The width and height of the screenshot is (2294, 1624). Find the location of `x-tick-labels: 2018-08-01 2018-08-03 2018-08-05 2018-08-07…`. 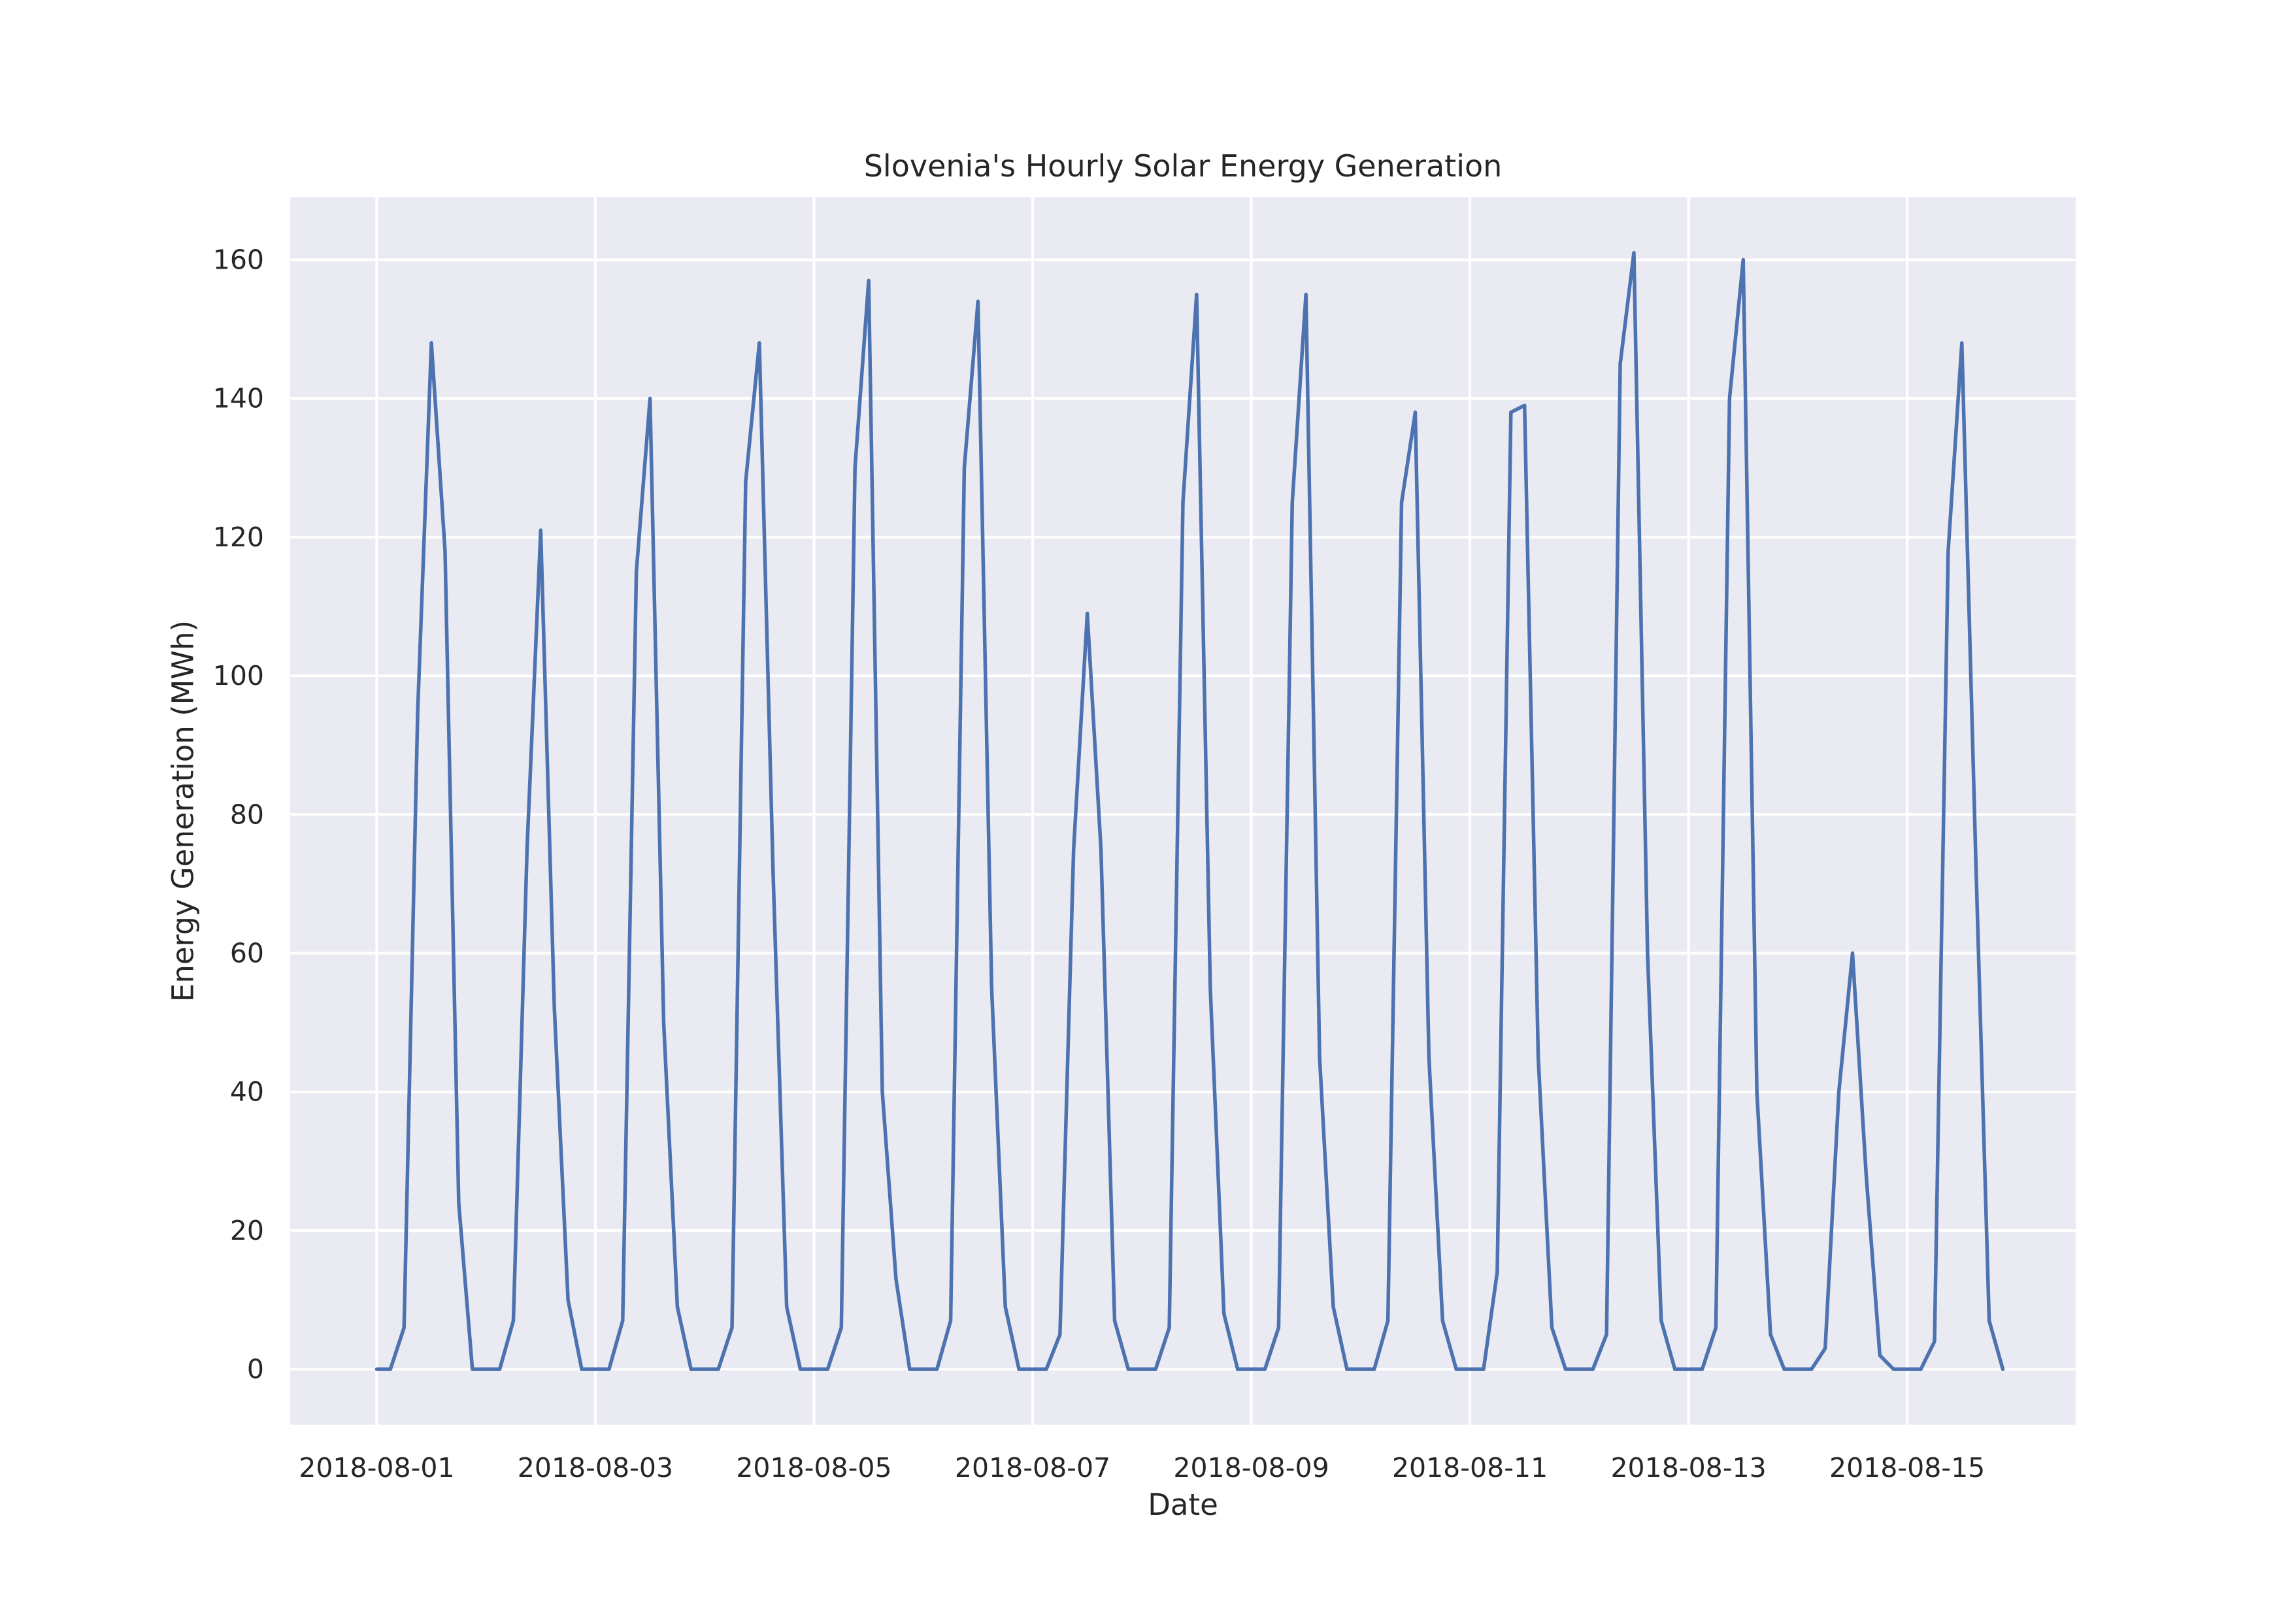

x-tick-labels: 2018-08-01 2018-08-03 2018-08-05 2018-08-07… is located at coordinates (1142, 1467).